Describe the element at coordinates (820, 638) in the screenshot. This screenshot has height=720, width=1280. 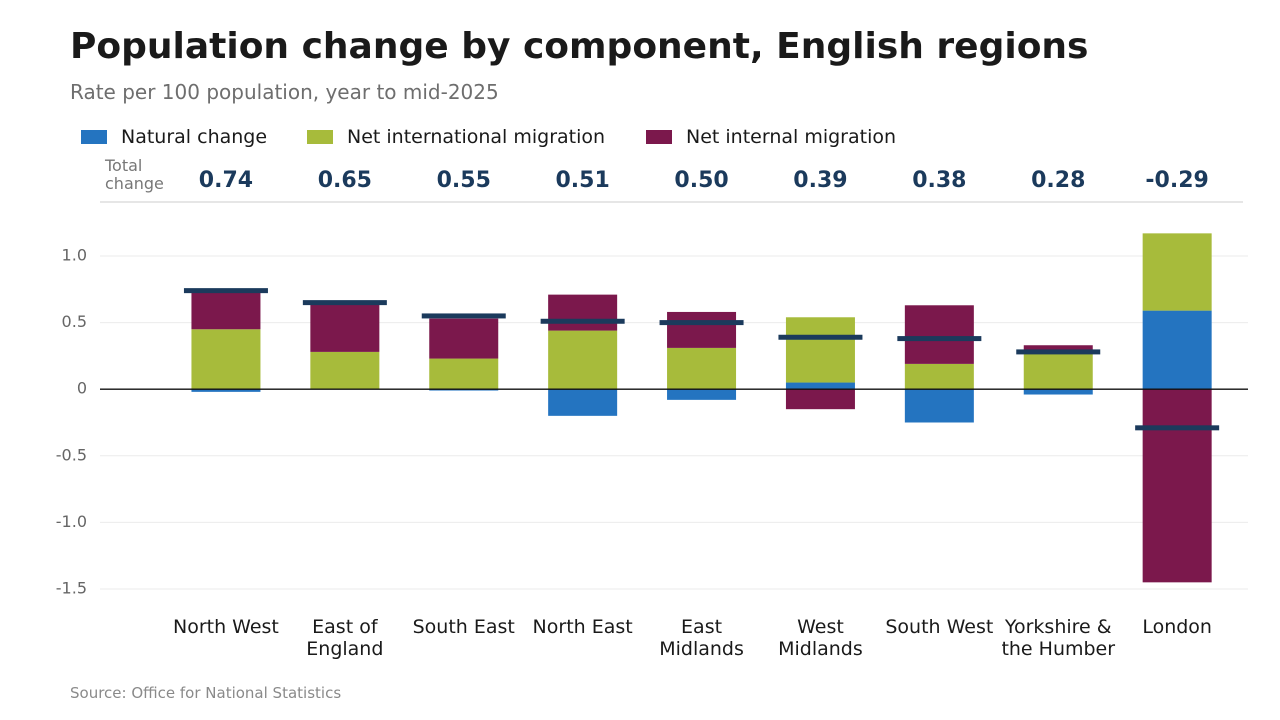
I see `x-tick-label: West Midlands` at that location.